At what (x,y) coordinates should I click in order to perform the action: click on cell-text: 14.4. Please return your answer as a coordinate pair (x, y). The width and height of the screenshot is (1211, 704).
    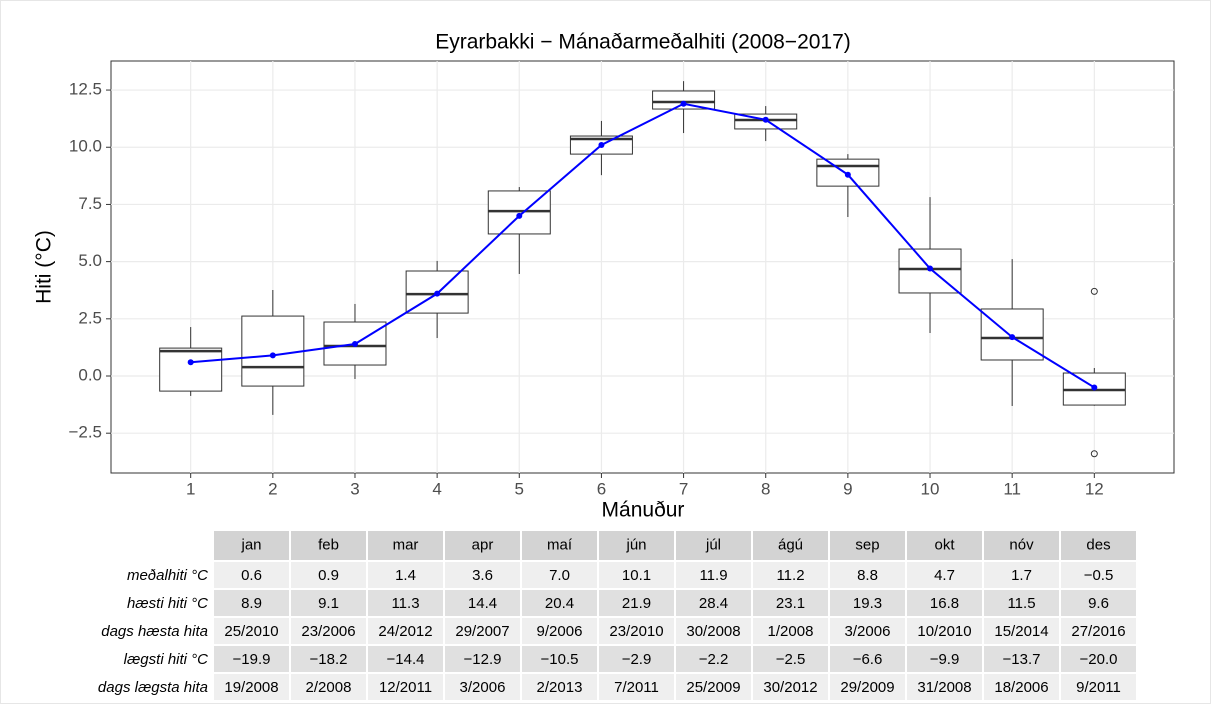
    Looking at the image, I should click on (482, 603).